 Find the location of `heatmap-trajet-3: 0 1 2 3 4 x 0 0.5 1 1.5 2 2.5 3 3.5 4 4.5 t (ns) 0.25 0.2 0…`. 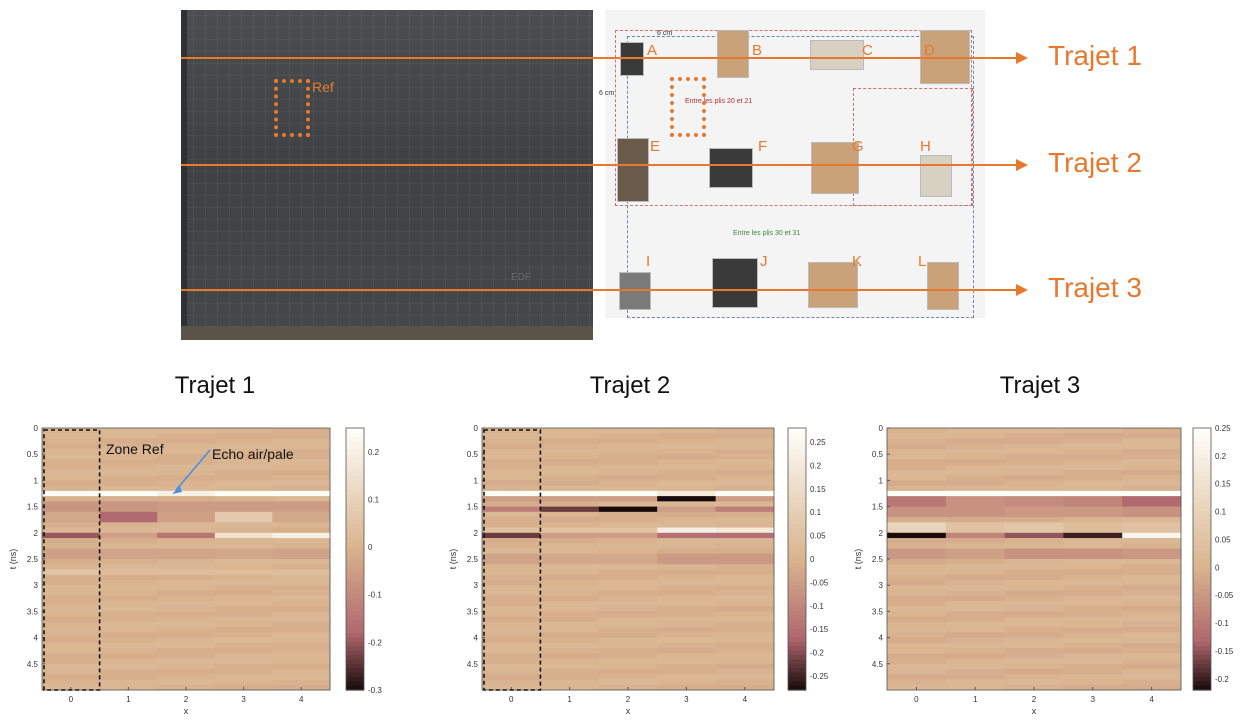

heatmap-trajet-3: 0 1 2 3 4 x 0 0.5 1 1.5 2 2.5 3 3.5 4 4.5 t (ns) 0.25 0.2 0… is located at coordinates (1043, 570).